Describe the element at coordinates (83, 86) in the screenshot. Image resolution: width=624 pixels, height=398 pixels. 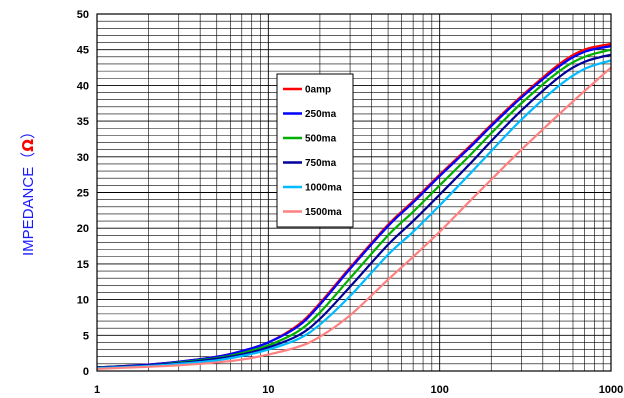
I see `y-tick-label: 40` at that location.